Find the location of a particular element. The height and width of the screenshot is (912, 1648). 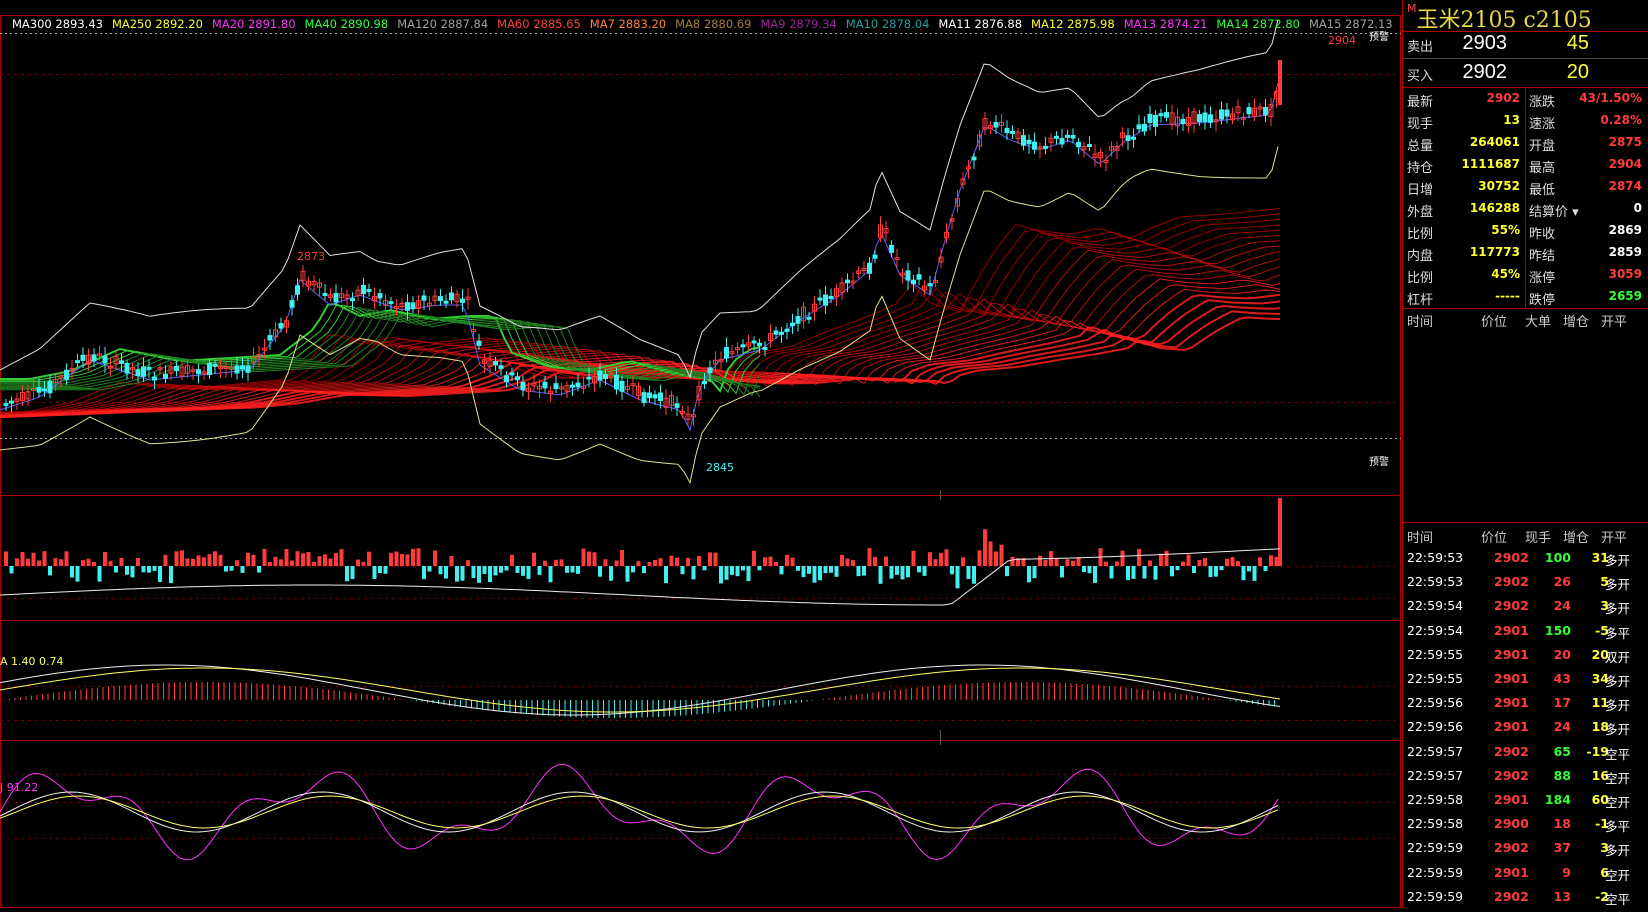

stat-key: 总量 is located at coordinates (1420, 146).